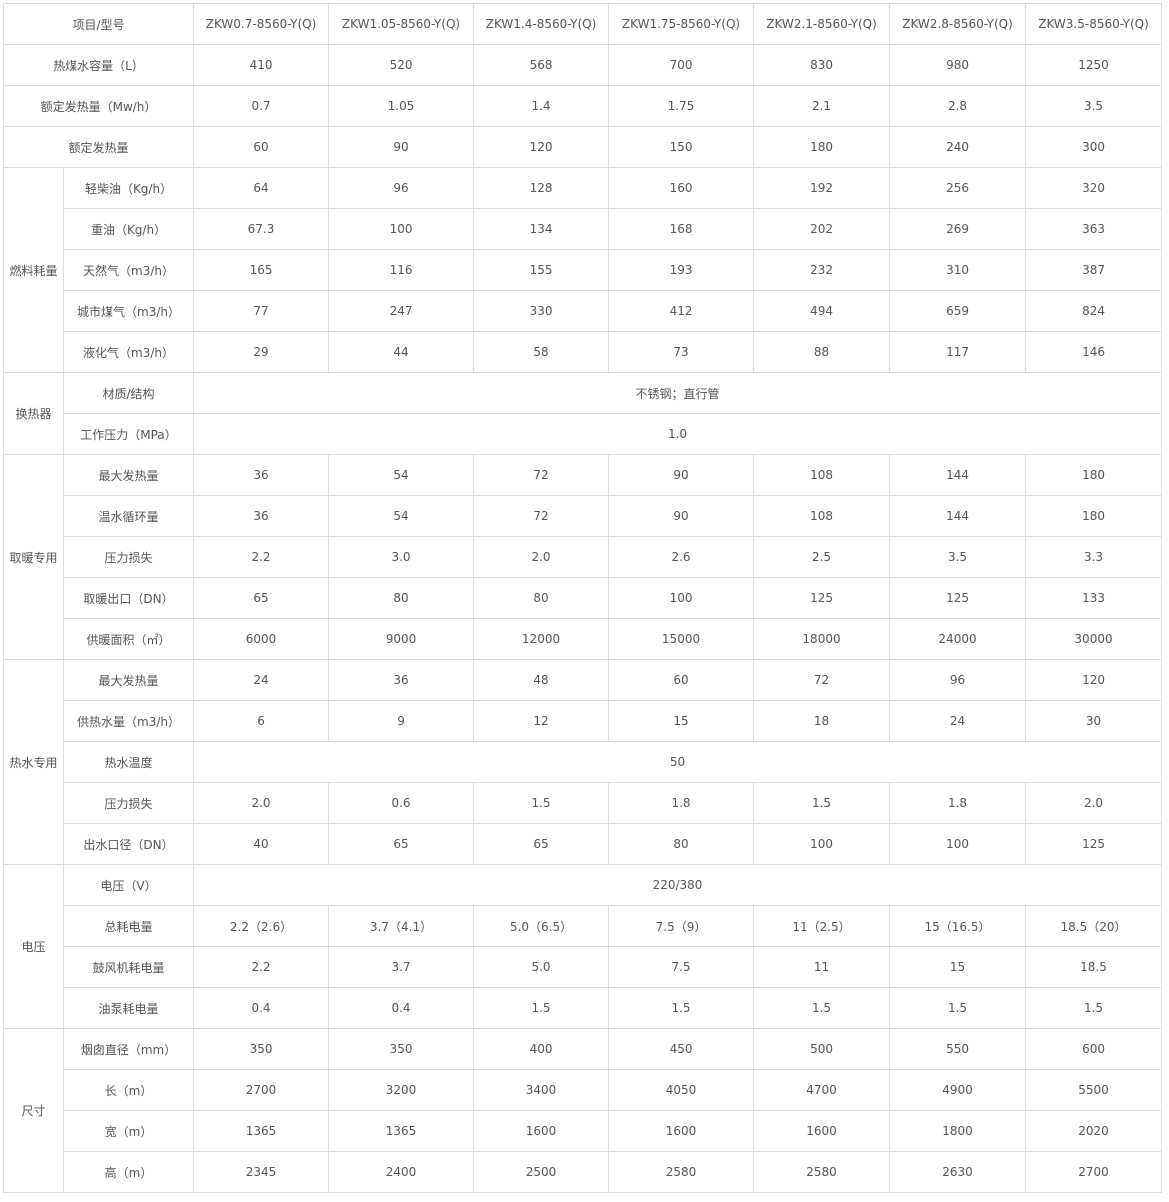  Describe the element at coordinates (681, 598) in the screenshot. I see `cell-value: 100` at that location.